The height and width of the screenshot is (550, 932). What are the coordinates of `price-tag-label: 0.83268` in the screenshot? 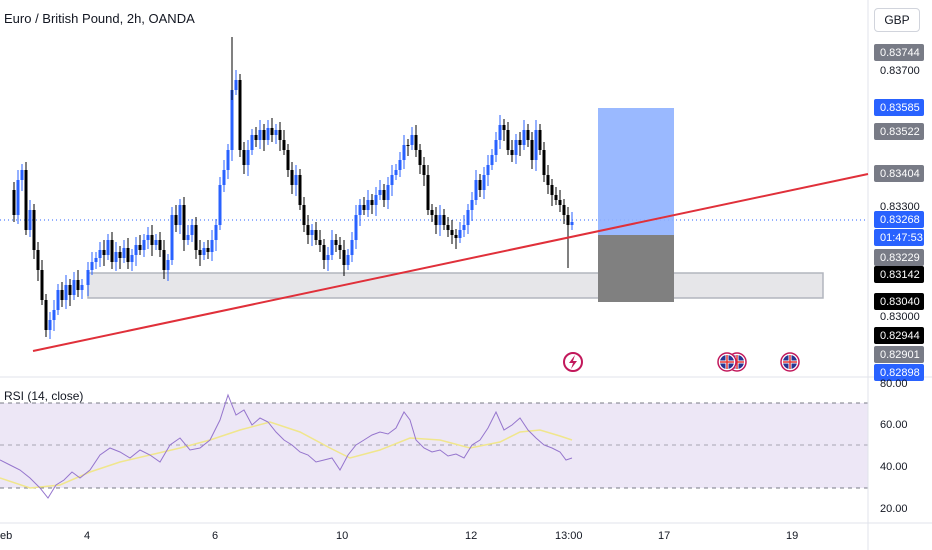 It's located at (900, 220).